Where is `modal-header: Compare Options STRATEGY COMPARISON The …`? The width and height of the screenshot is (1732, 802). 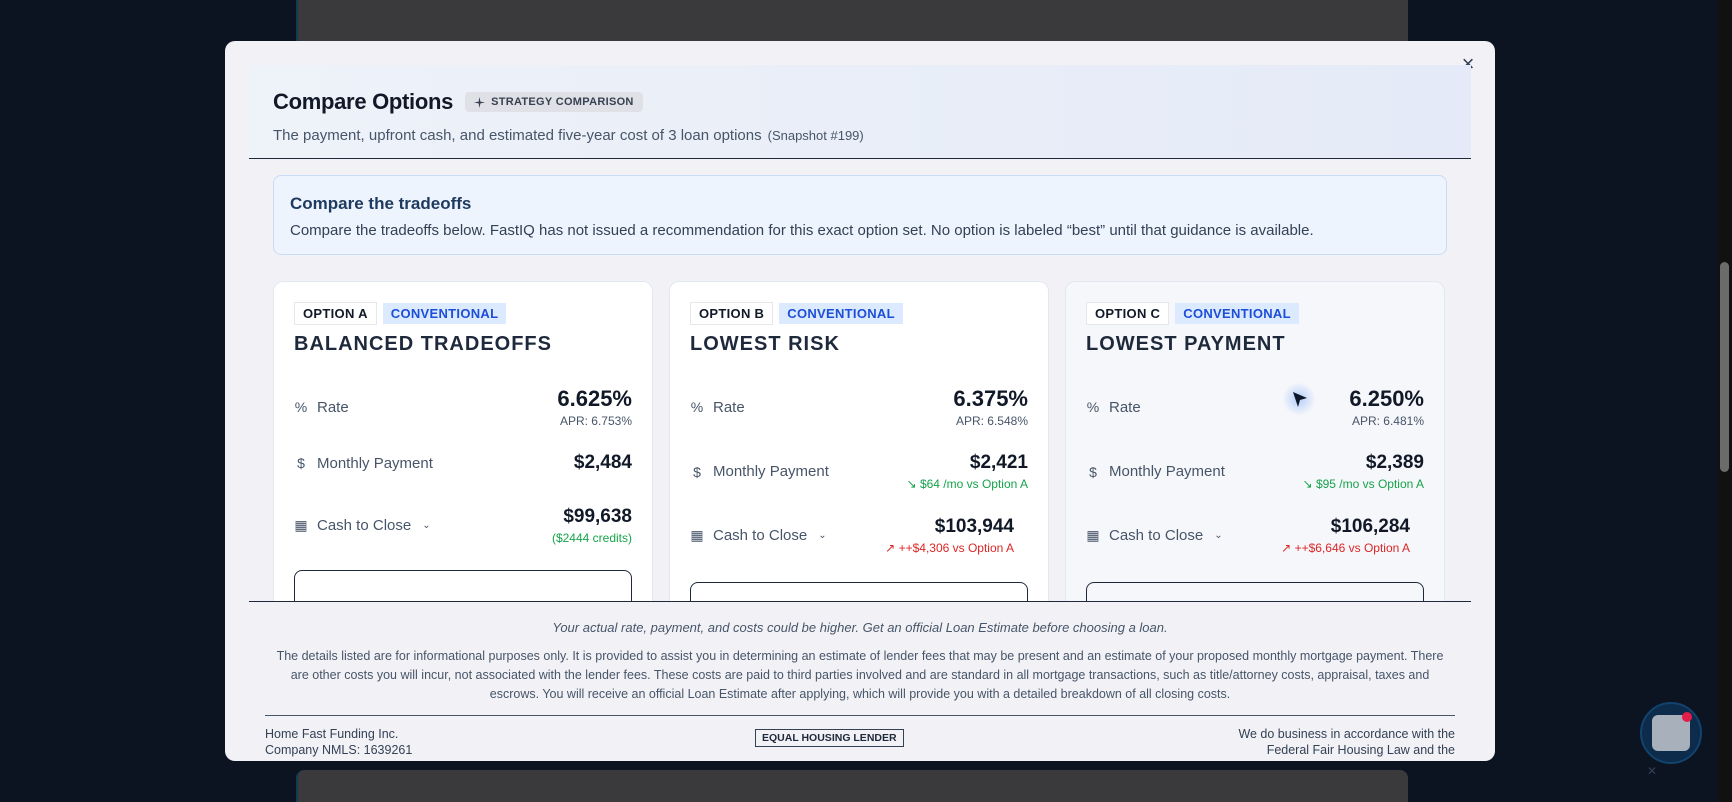
modal-header: Compare Options STRATEGY COMPARISON The … is located at coordinates (860, 112).